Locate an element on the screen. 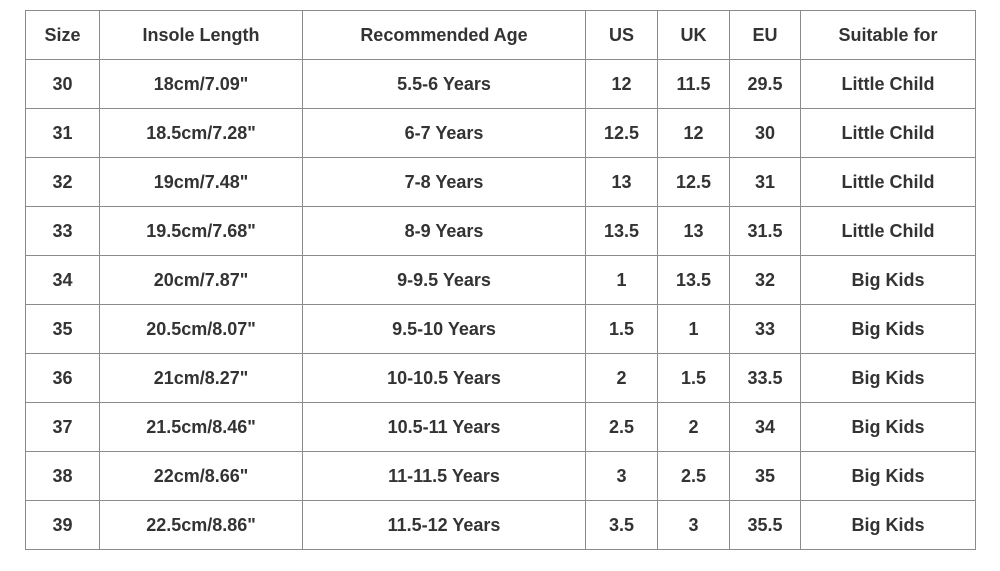  table-cell: 3.5 is located at coordinates (621, 525).